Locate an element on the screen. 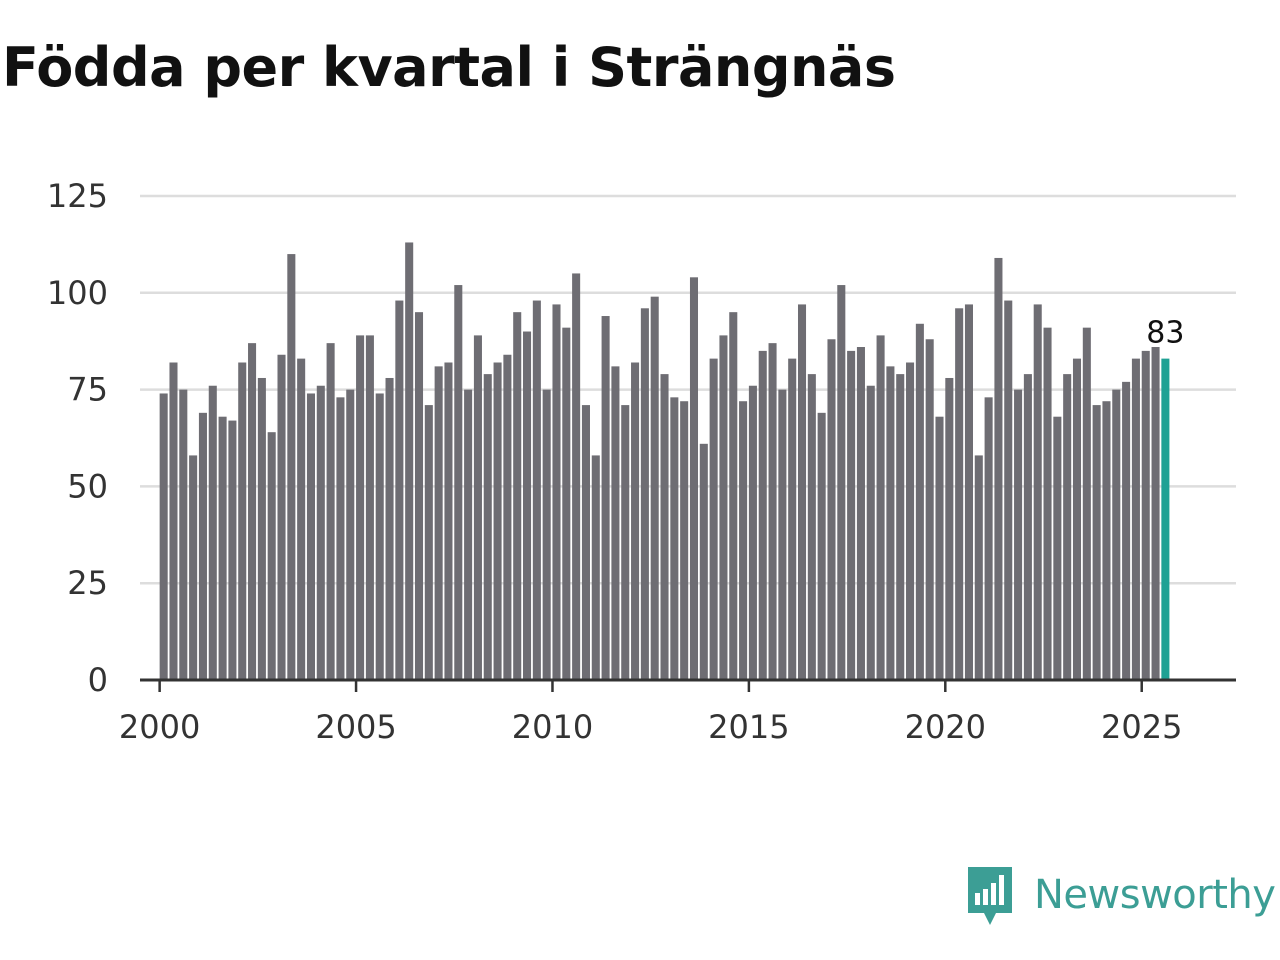  x-tick-label: 2010 is located at coordinates (552, 727).